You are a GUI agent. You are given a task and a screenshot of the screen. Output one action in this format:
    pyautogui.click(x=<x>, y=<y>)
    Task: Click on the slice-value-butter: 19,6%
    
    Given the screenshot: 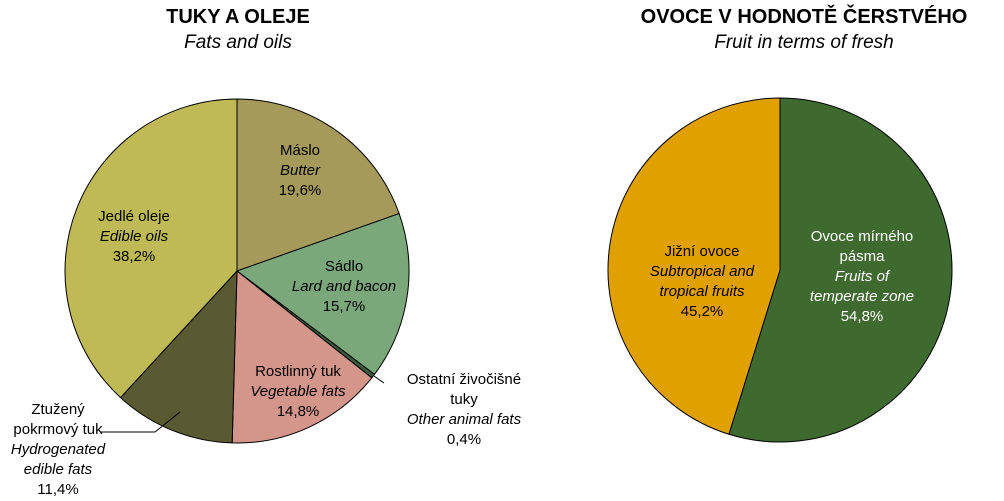 What is the action you would take?
    pyautogui.click(x=300, y=190)
    